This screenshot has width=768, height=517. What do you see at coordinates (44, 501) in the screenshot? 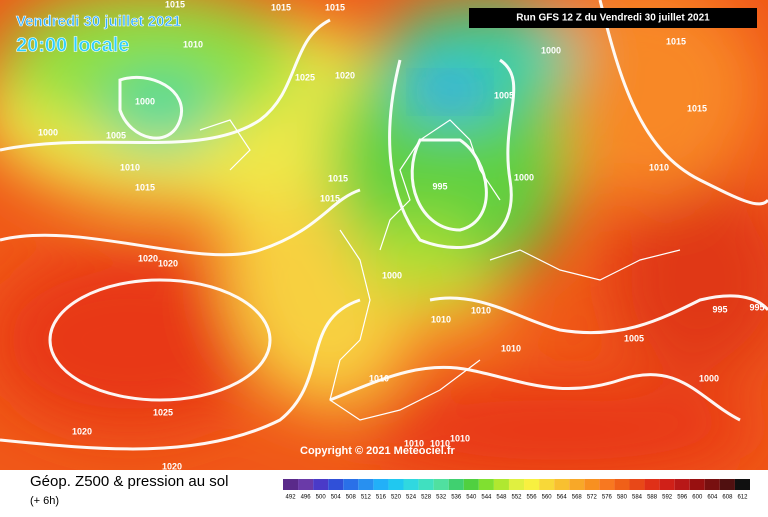
I see `legend-subtitle: (+ 6h)` at bounding box center [44, 501].